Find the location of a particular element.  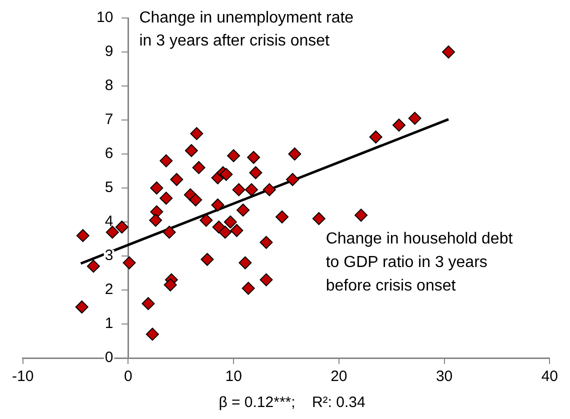

y-tick-label: 9 is located at coordinates (109, 51).